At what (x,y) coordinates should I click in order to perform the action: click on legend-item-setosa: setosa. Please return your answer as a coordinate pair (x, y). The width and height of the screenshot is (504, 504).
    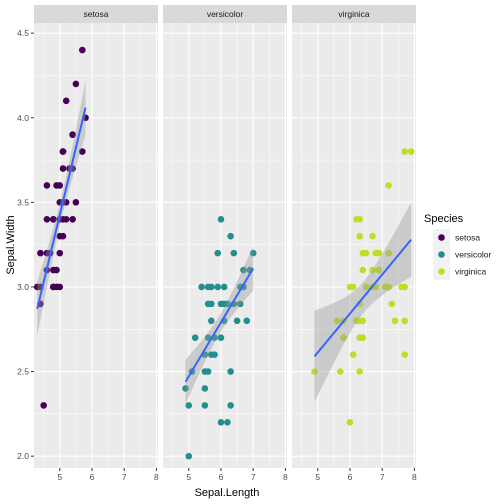
    Looking at the image, I should click on (456, 237).